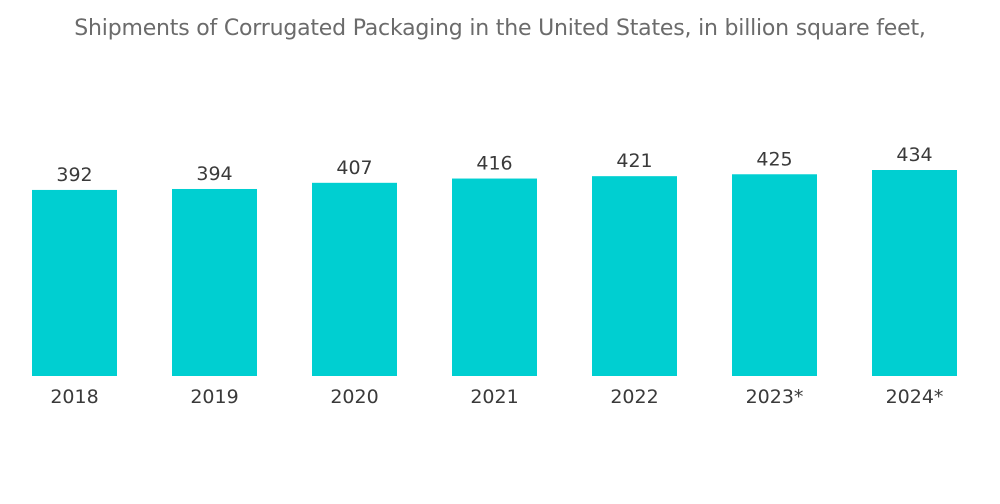  What do you see at coordinates (634, 397) in the screenshot?
I see `x-tick-label-2022: 2022` at bounding box center [634, 397].